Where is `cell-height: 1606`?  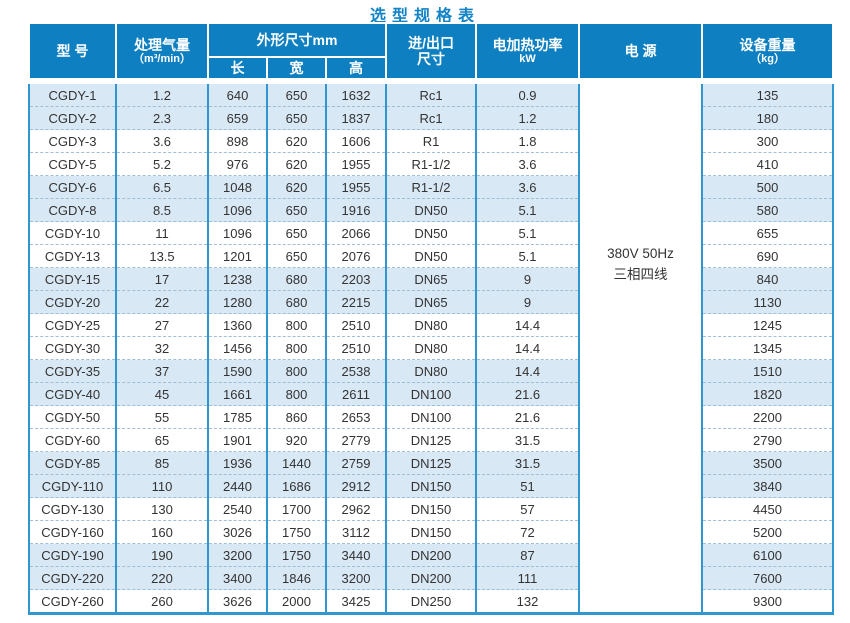 cell-height: 1606 is located at coordinates (355, 141).